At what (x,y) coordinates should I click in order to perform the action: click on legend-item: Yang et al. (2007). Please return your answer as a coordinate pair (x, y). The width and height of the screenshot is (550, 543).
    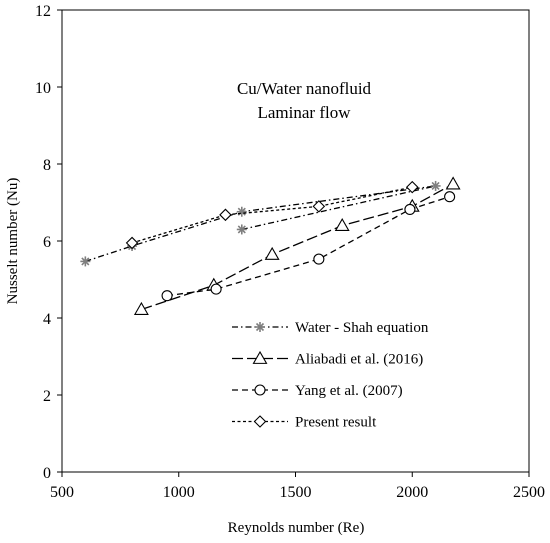
    Looking at the image, I should click on (317, 391).